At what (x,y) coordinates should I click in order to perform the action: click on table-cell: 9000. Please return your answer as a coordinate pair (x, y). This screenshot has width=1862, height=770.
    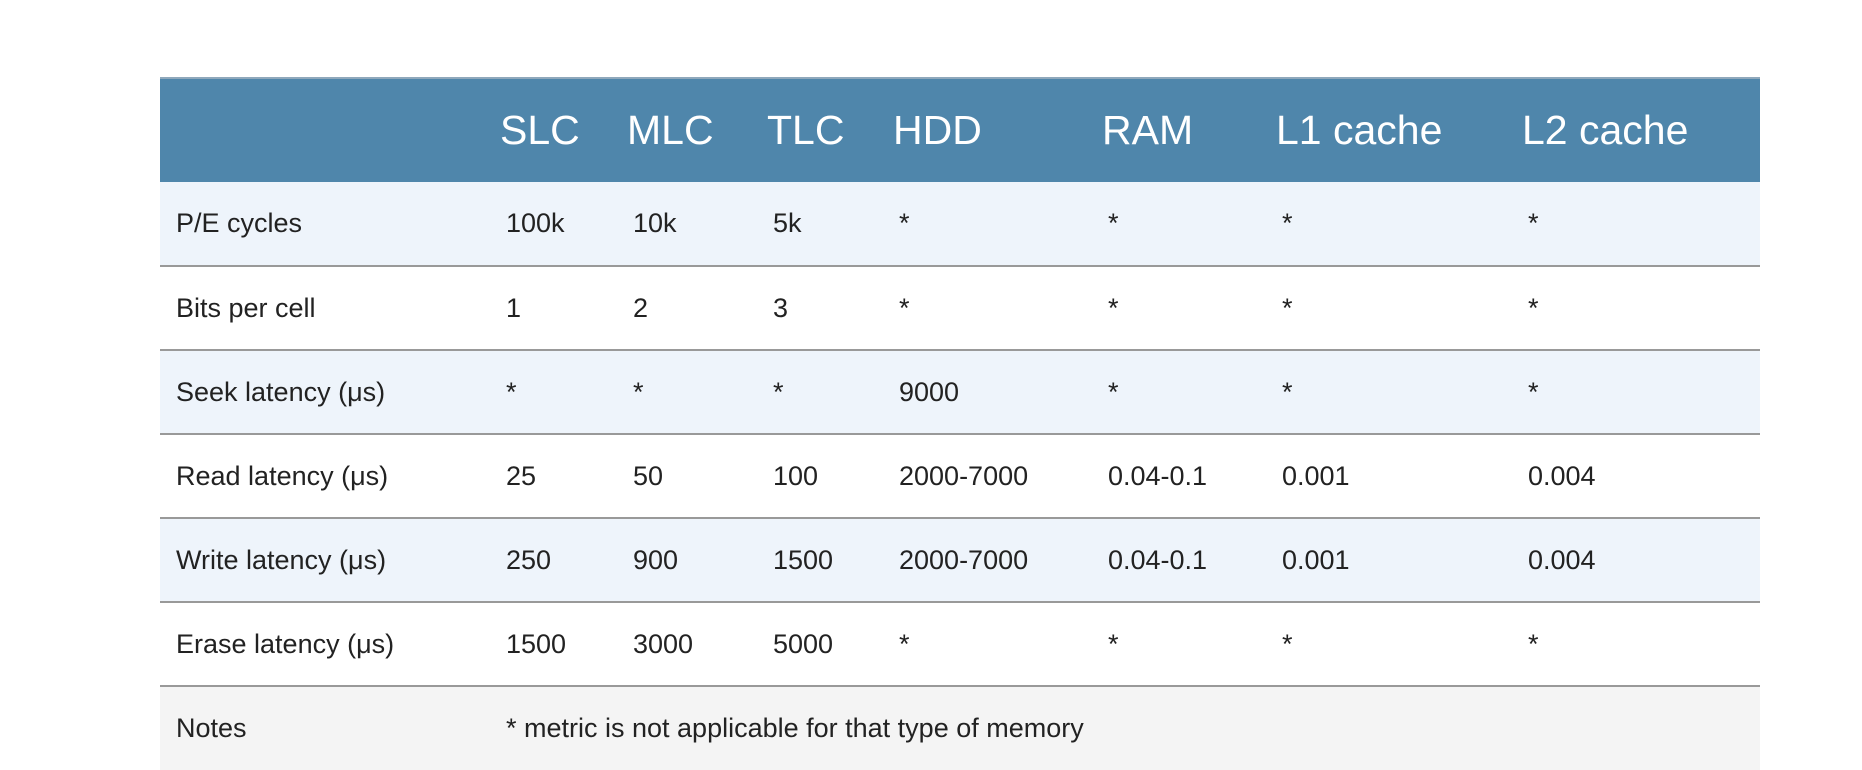
    Looking at the image, I should click on (929, 391).